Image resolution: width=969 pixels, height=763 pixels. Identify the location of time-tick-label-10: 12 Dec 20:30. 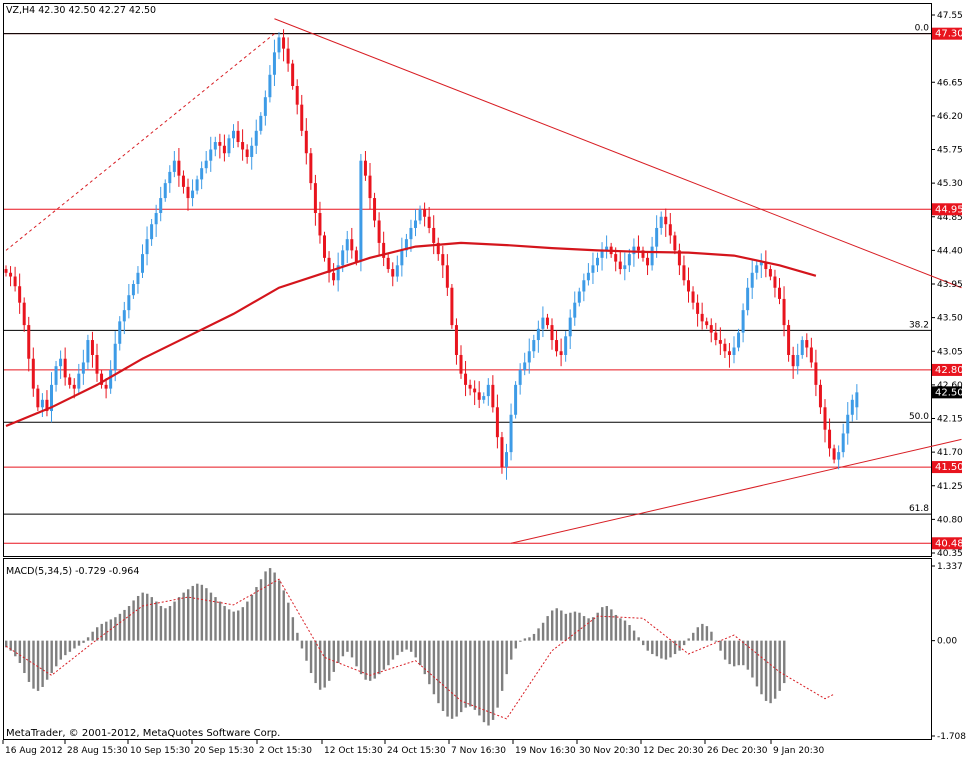
(673, 751).